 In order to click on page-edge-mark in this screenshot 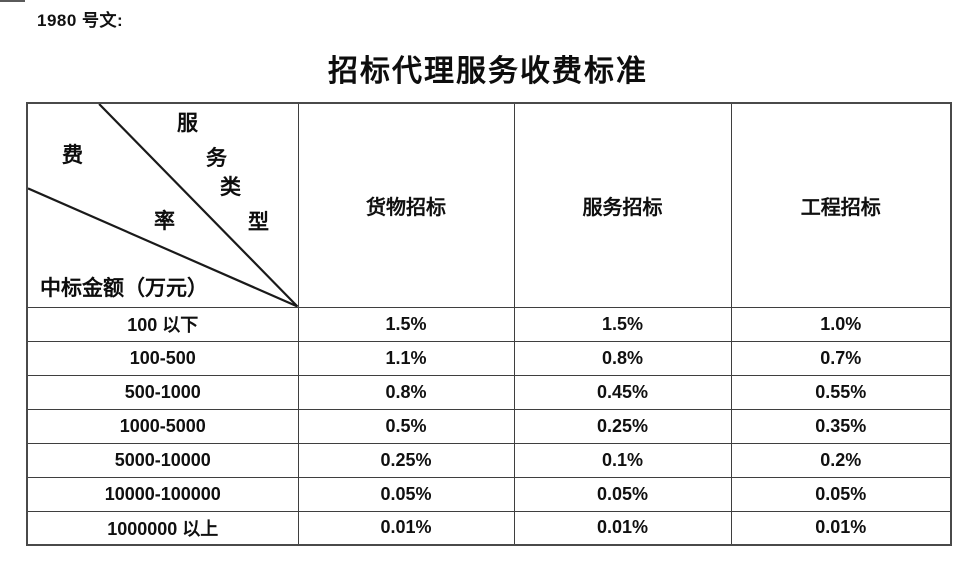, I will do `click(12, 1)`.